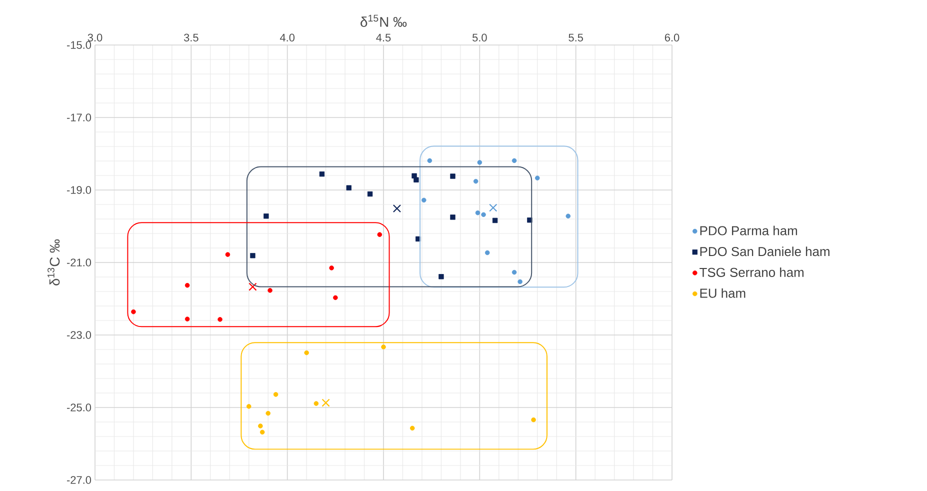 This screenshot has width=927, height=491. I want to click on x-axis-title: δ$^{15}$N ‰, so click(383, 20).